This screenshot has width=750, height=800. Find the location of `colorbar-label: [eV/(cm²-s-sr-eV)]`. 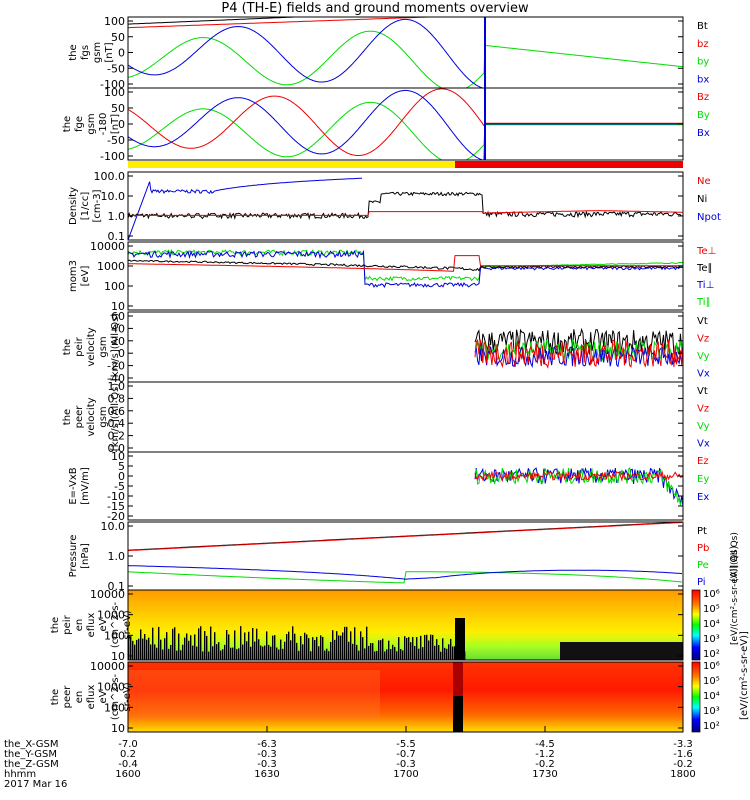

colorbar-label: [eV/(cm²-s-sr-eV)] is located at coordinates (744, 675).